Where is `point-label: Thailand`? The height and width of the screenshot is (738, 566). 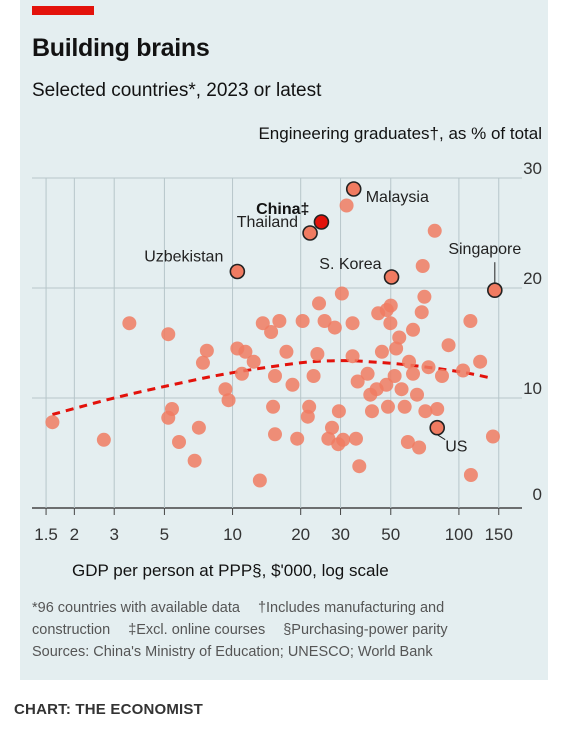 point-label: Thailand is located at coordinates (267, 222).